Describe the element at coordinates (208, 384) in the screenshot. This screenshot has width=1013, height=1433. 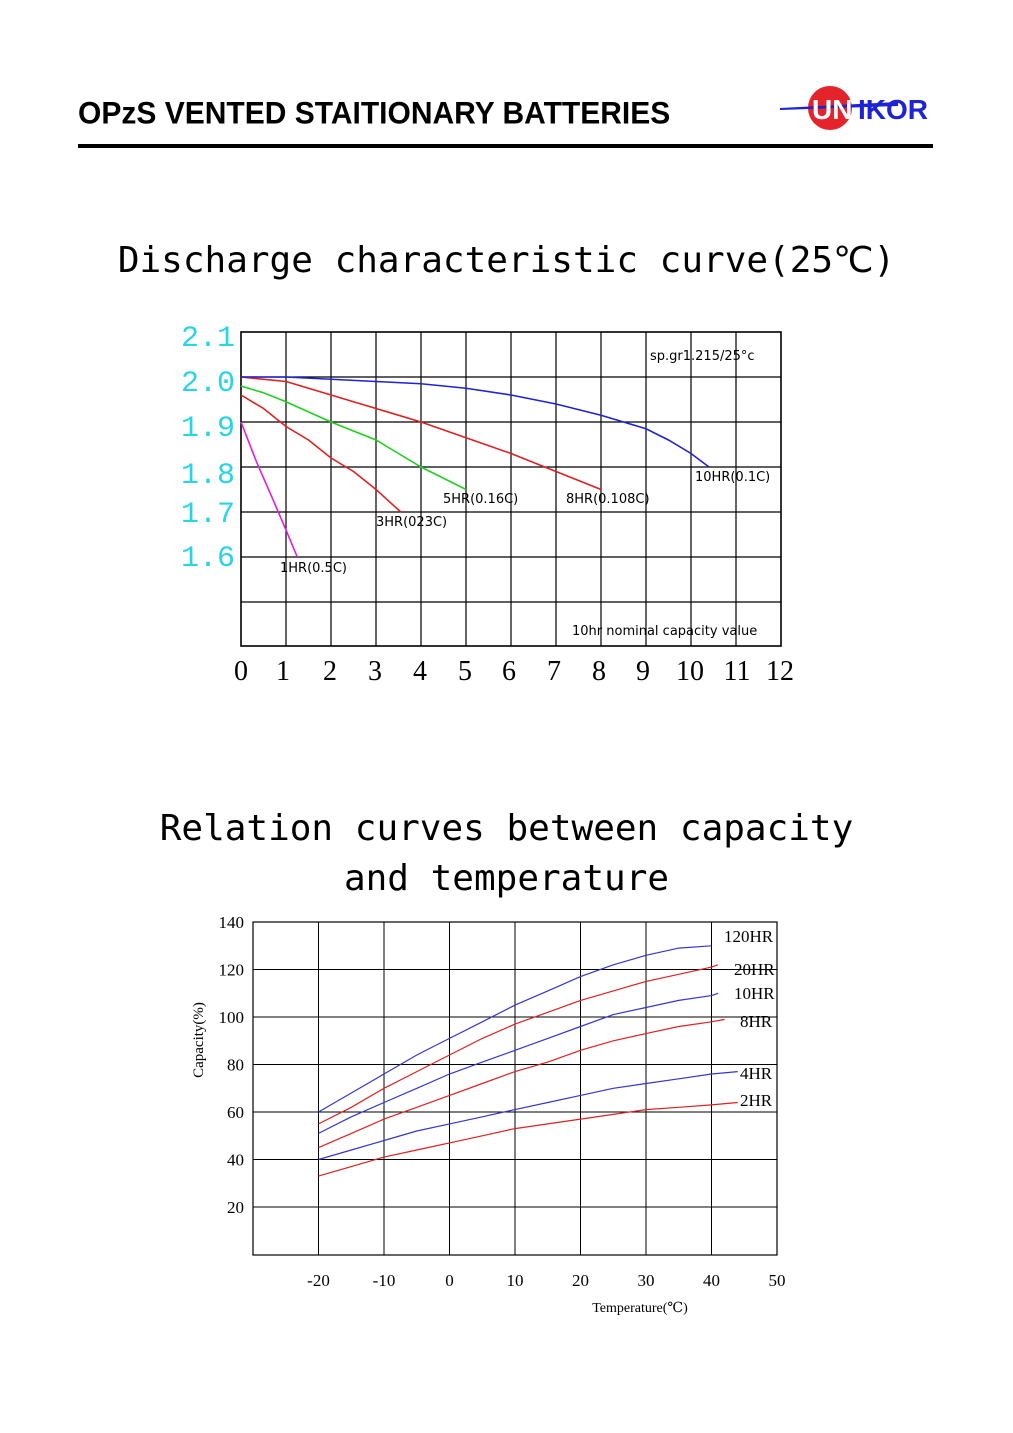
I see `discharge-y-tick-label: 2.0` at that location.